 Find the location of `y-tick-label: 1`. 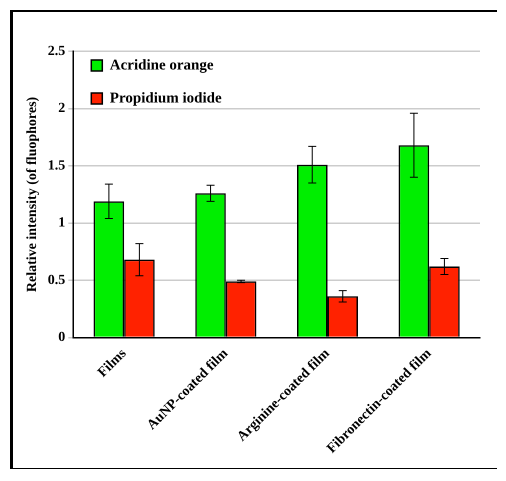

y-tick-label: 1 is located at coordinates (62, 223).